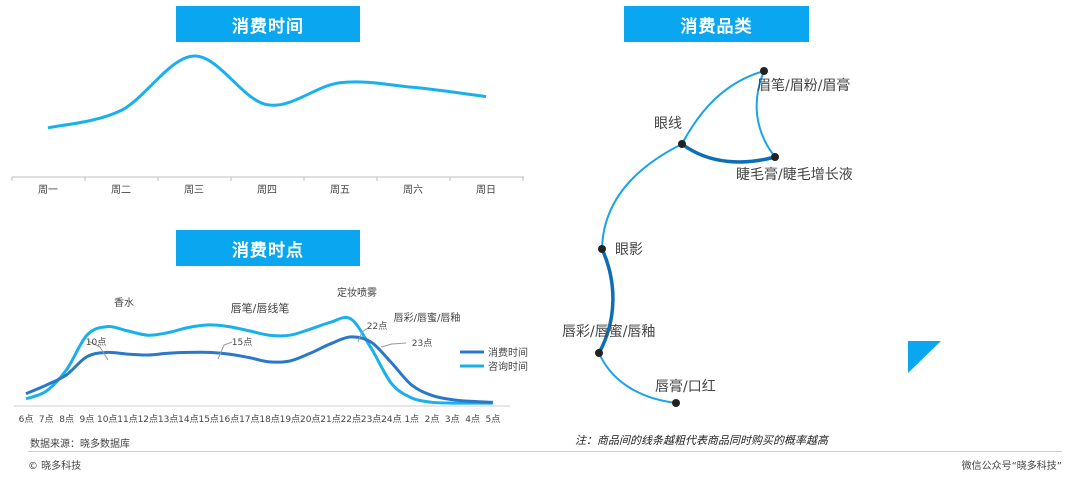 The height and width of the screenshot is (481, 1080). I want to click on series-line-consult, so click(259, 360).